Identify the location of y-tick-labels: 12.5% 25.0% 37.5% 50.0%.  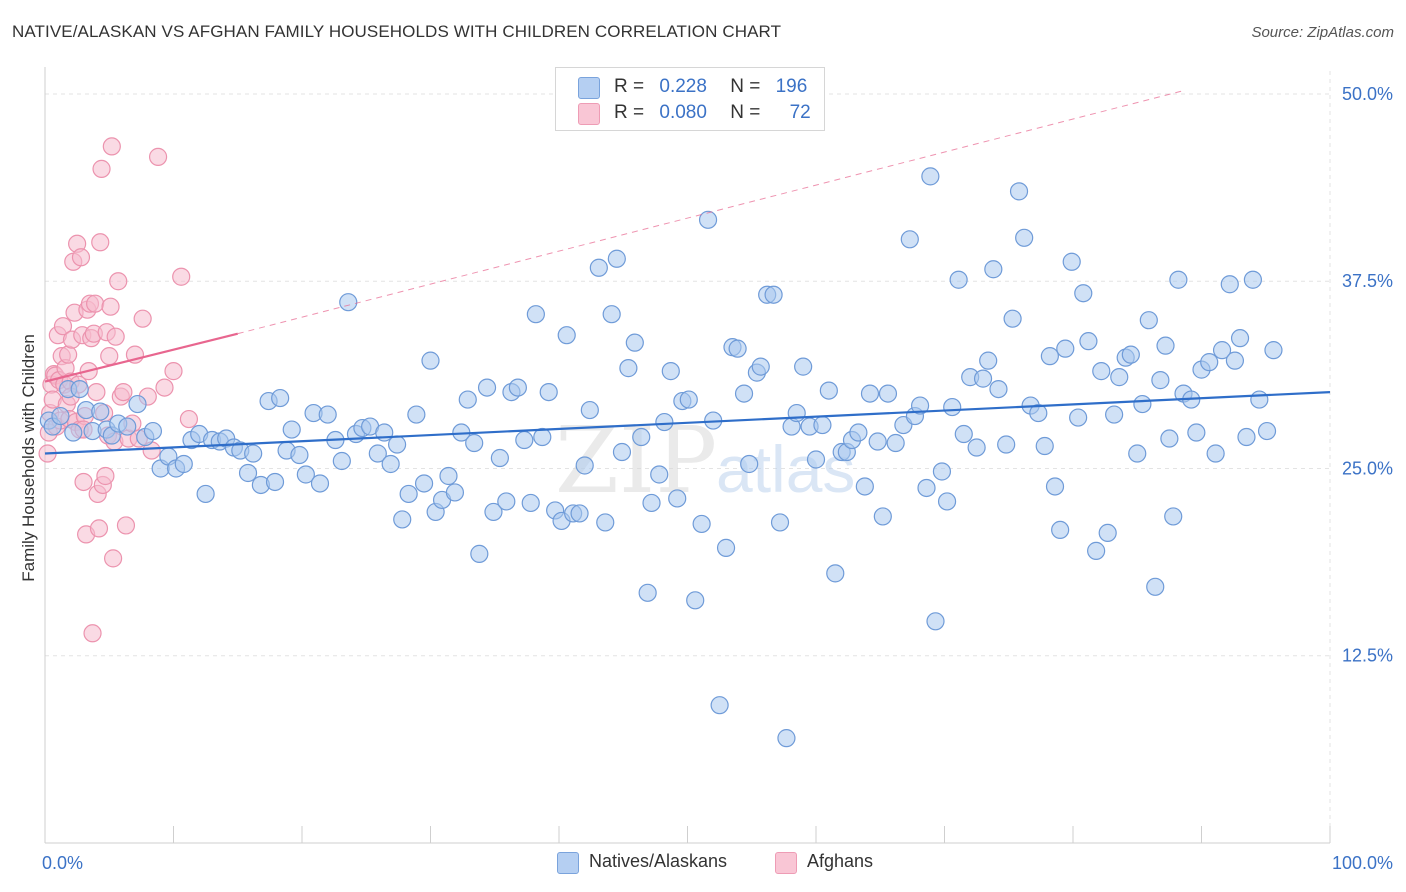
(1367, 375).